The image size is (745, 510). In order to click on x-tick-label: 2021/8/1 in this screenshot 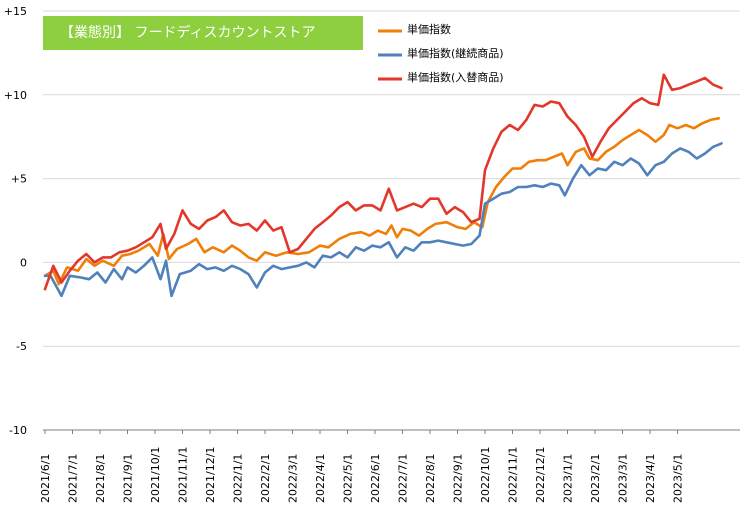, I will do `click(100, 478)`.